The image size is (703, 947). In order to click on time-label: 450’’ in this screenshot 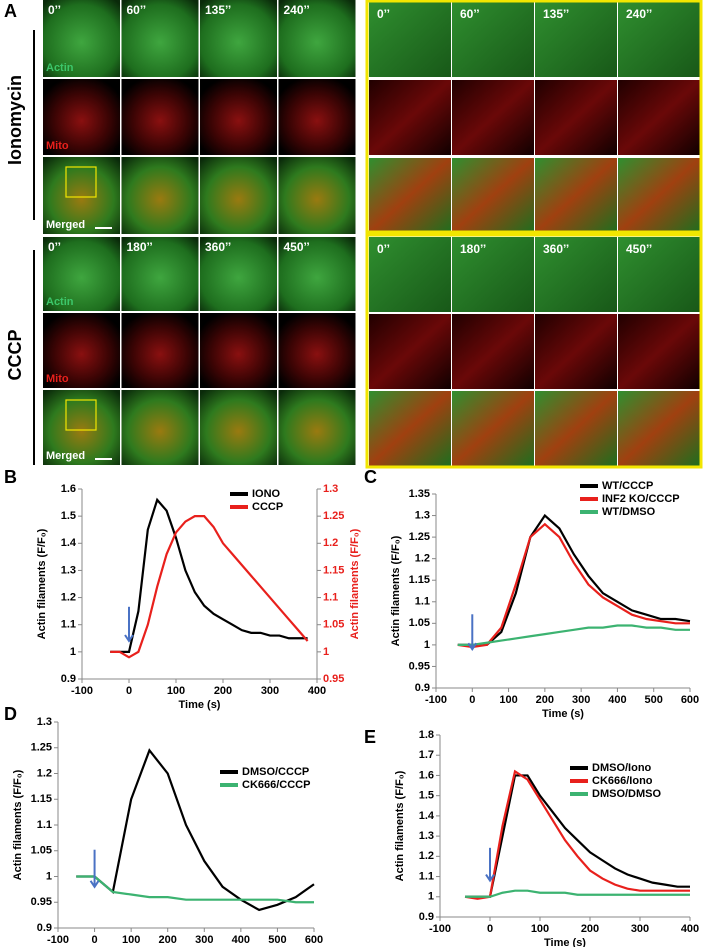, I will do `click(297, 247)`.